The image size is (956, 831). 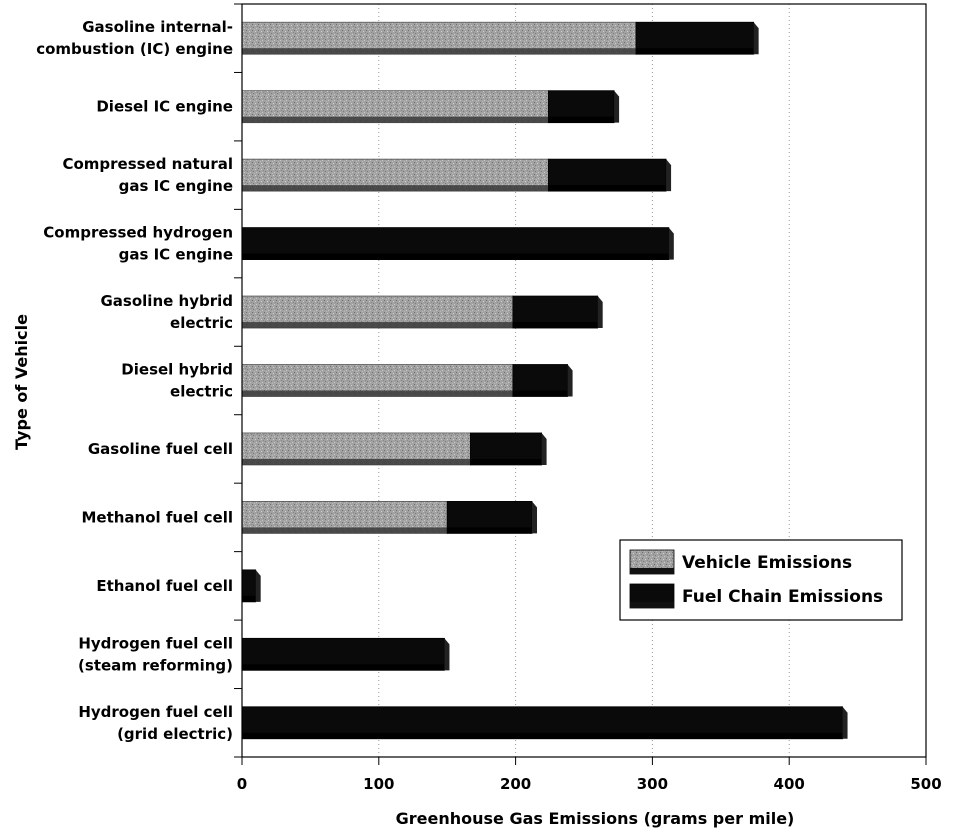 What do you see at coordinates (167, 301) in the screenshot?
I see `category-label-line: Gasoline hybrid` at bounding box center [167, 301].